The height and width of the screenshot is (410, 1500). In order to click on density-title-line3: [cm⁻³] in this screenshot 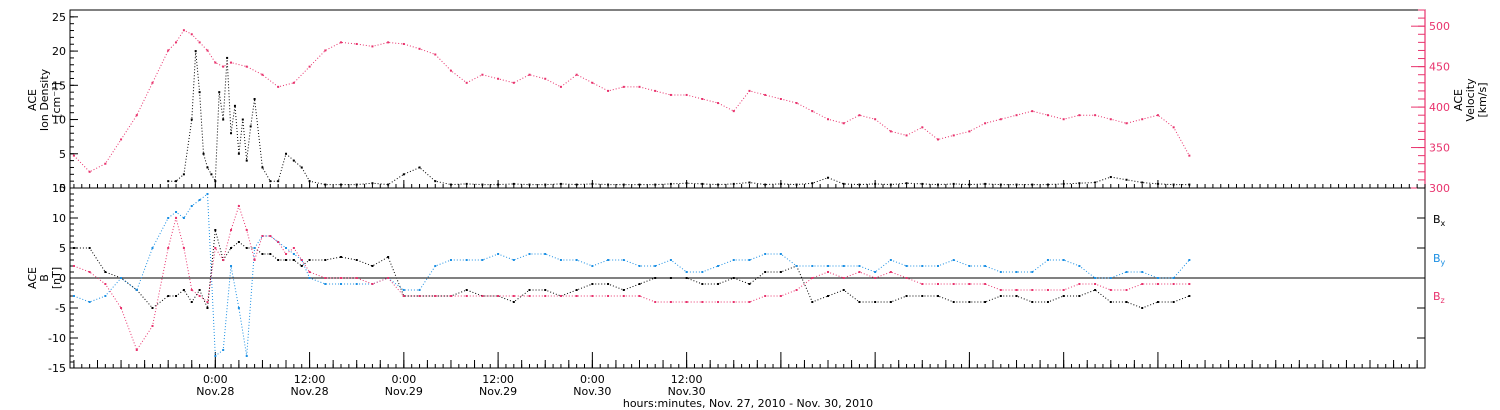, I will do `click(56, 100)`.